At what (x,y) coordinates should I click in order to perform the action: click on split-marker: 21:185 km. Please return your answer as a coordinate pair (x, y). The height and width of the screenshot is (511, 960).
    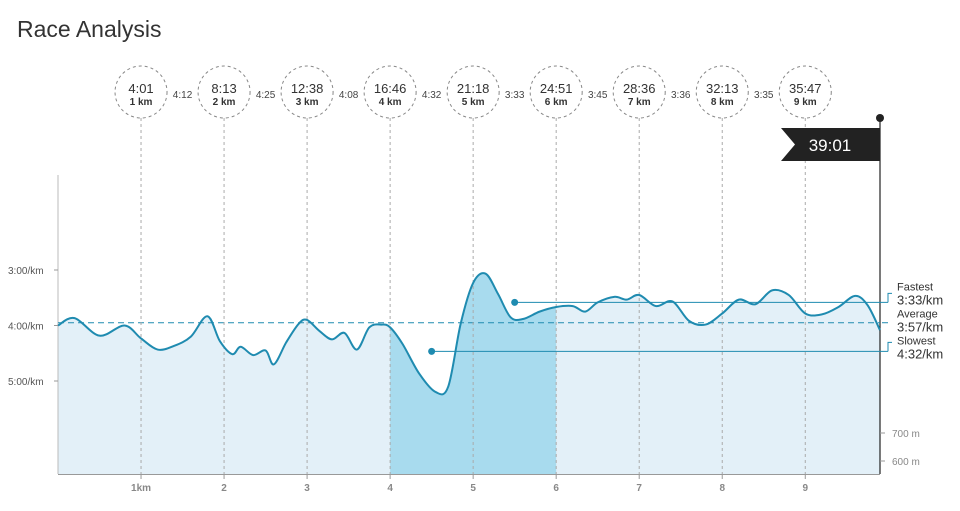
    Looking at the image, I should click on (473, 269).